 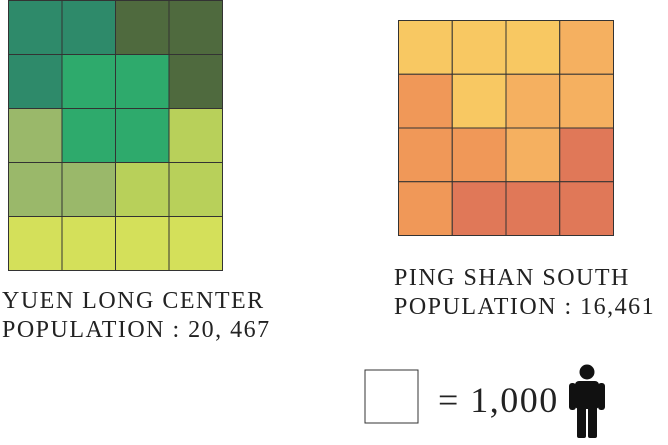 What do you see at coordinates (587, 401) in the screenshot?
I see `person-icon` at bounding box center [587, 401].